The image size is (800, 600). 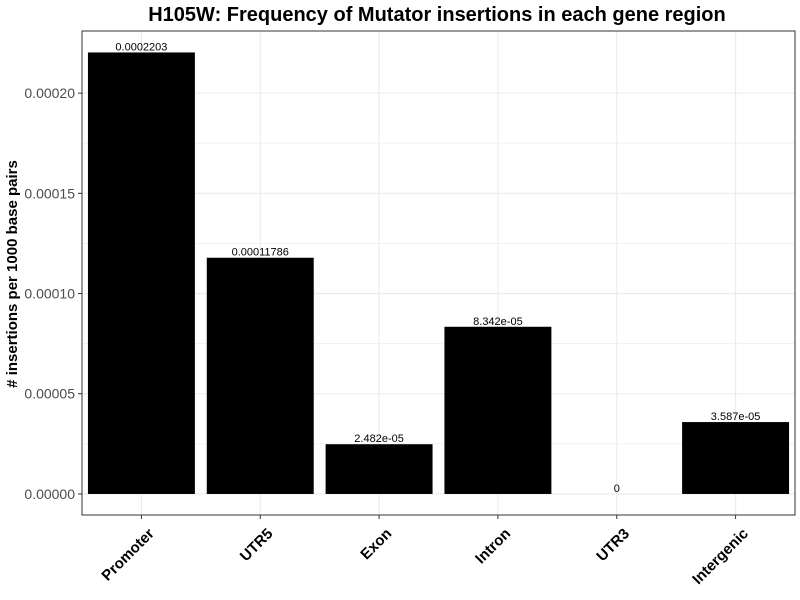 What do you see at coordinates (49, 294) in the screenshot?
I see `y-tick-label: 0.00010` at bounding box center [49, 294].